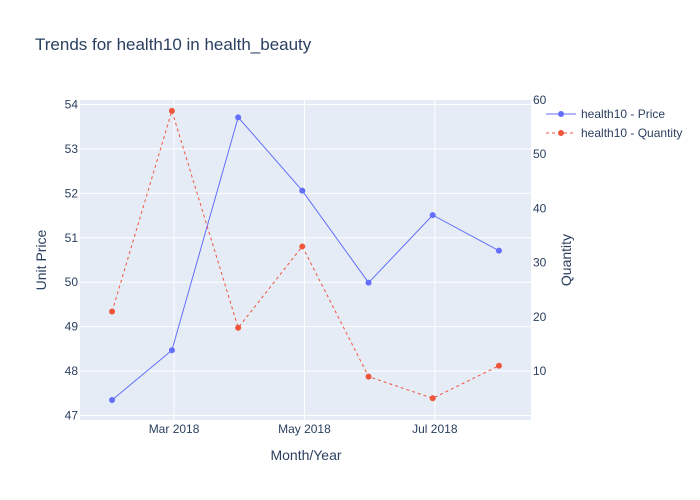 The image size is (700, 500). What do you see at coordinates (435, 429) in the screenshot?
I see `x-tick-label: Jul 2018` at bounding box center [435, 429].